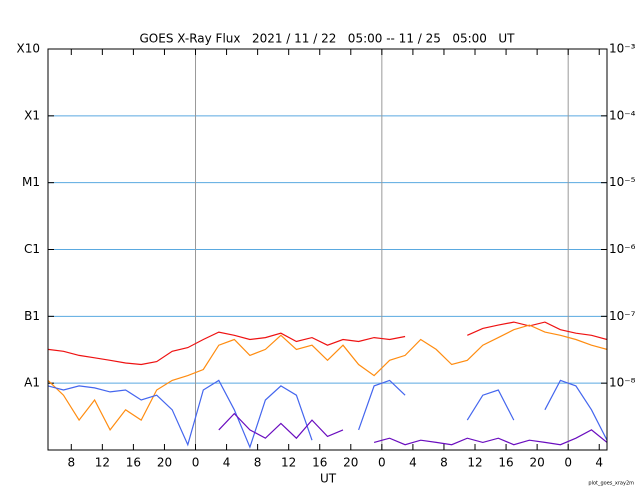  Describe the element at coordinates (611, 484) in the screenshot. I see `footnote: plot_goes_xray2m` at that location.